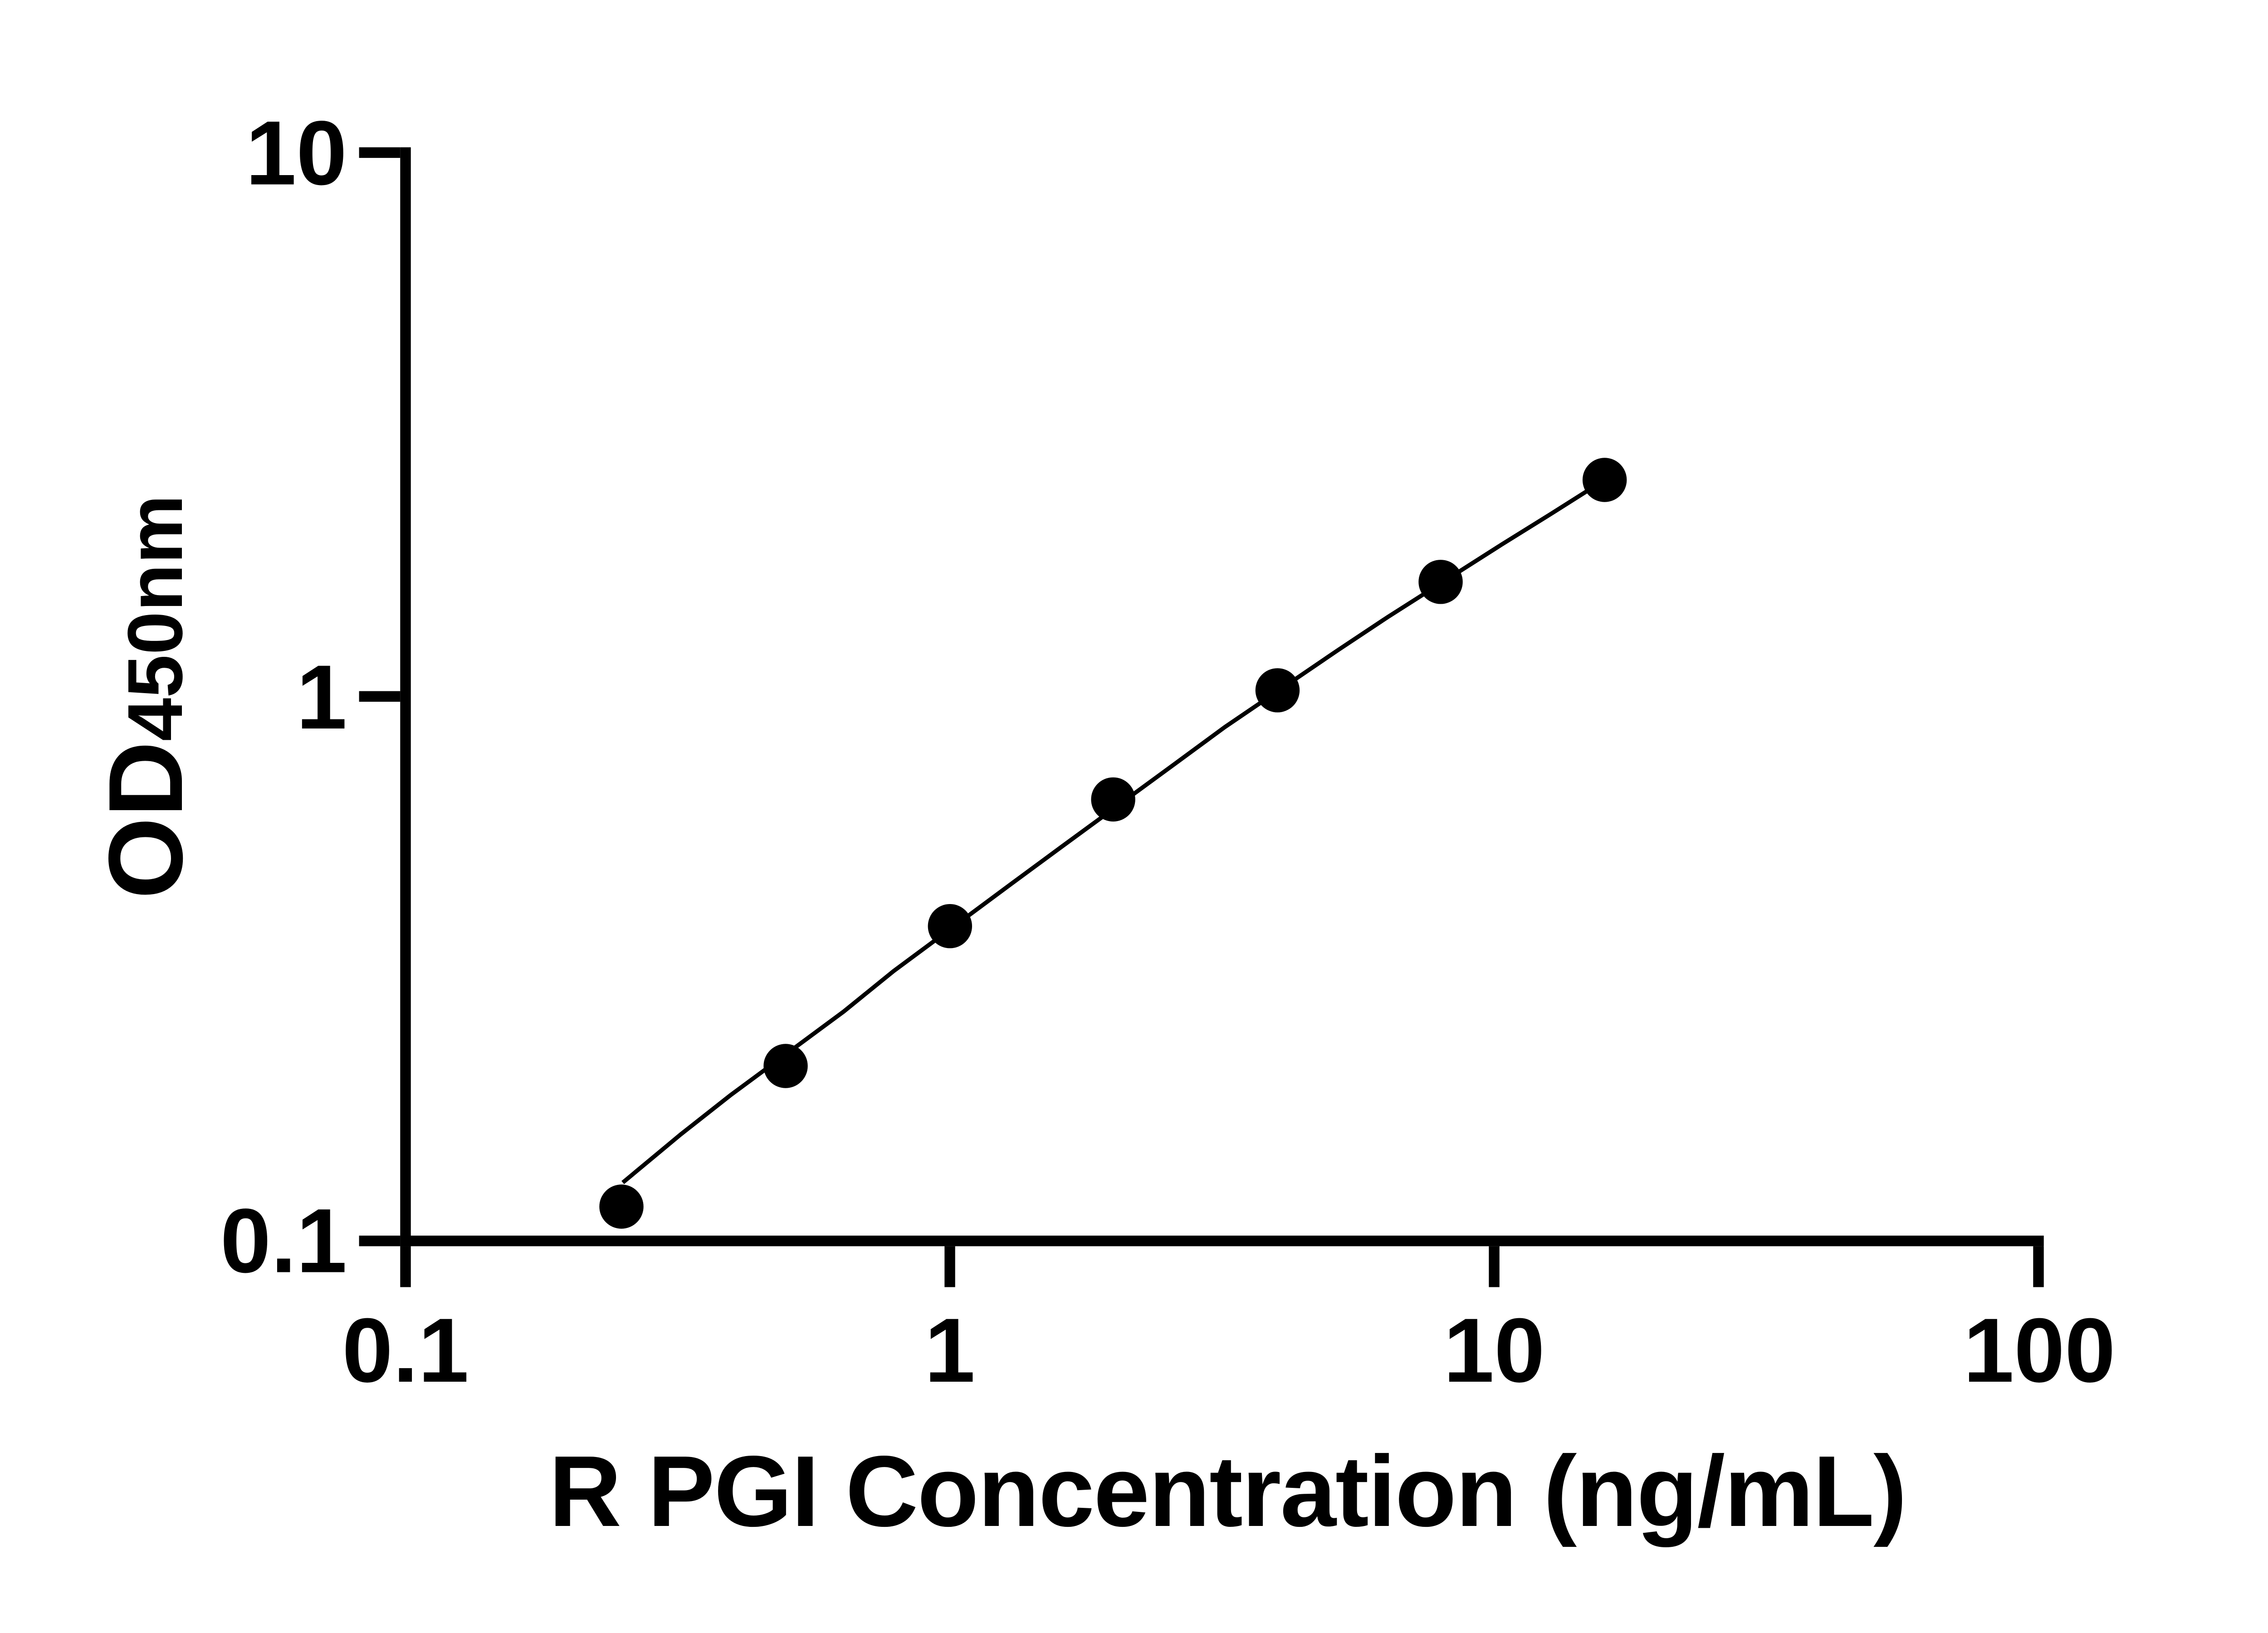 The width and height of the screenshot is (2268, 1633). Describe the element at coordinates (146, 697) in the screenshot. I see `svg-text: OD450nm` at that location.